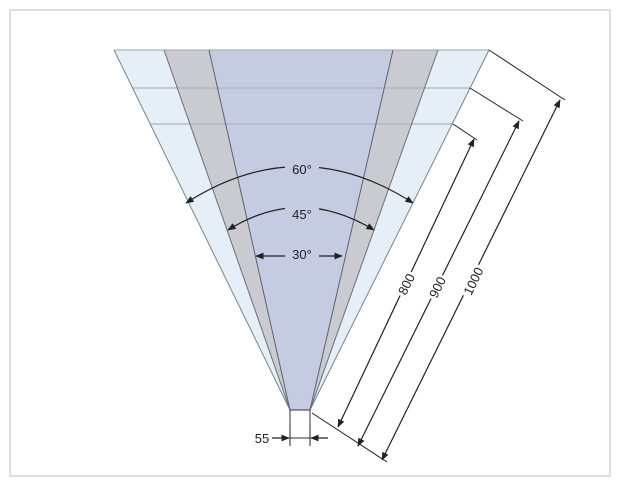 Image resolution: width=624 pixels, height=486 pixels. I want to click on angle-label-30: 30°, so click(302, 254).